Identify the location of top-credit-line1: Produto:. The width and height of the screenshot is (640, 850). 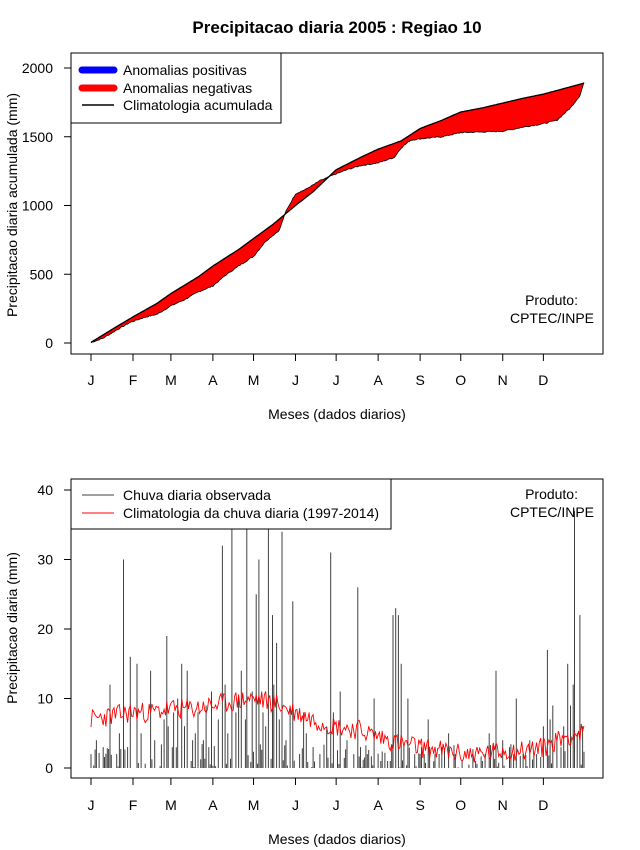
(551, 300).